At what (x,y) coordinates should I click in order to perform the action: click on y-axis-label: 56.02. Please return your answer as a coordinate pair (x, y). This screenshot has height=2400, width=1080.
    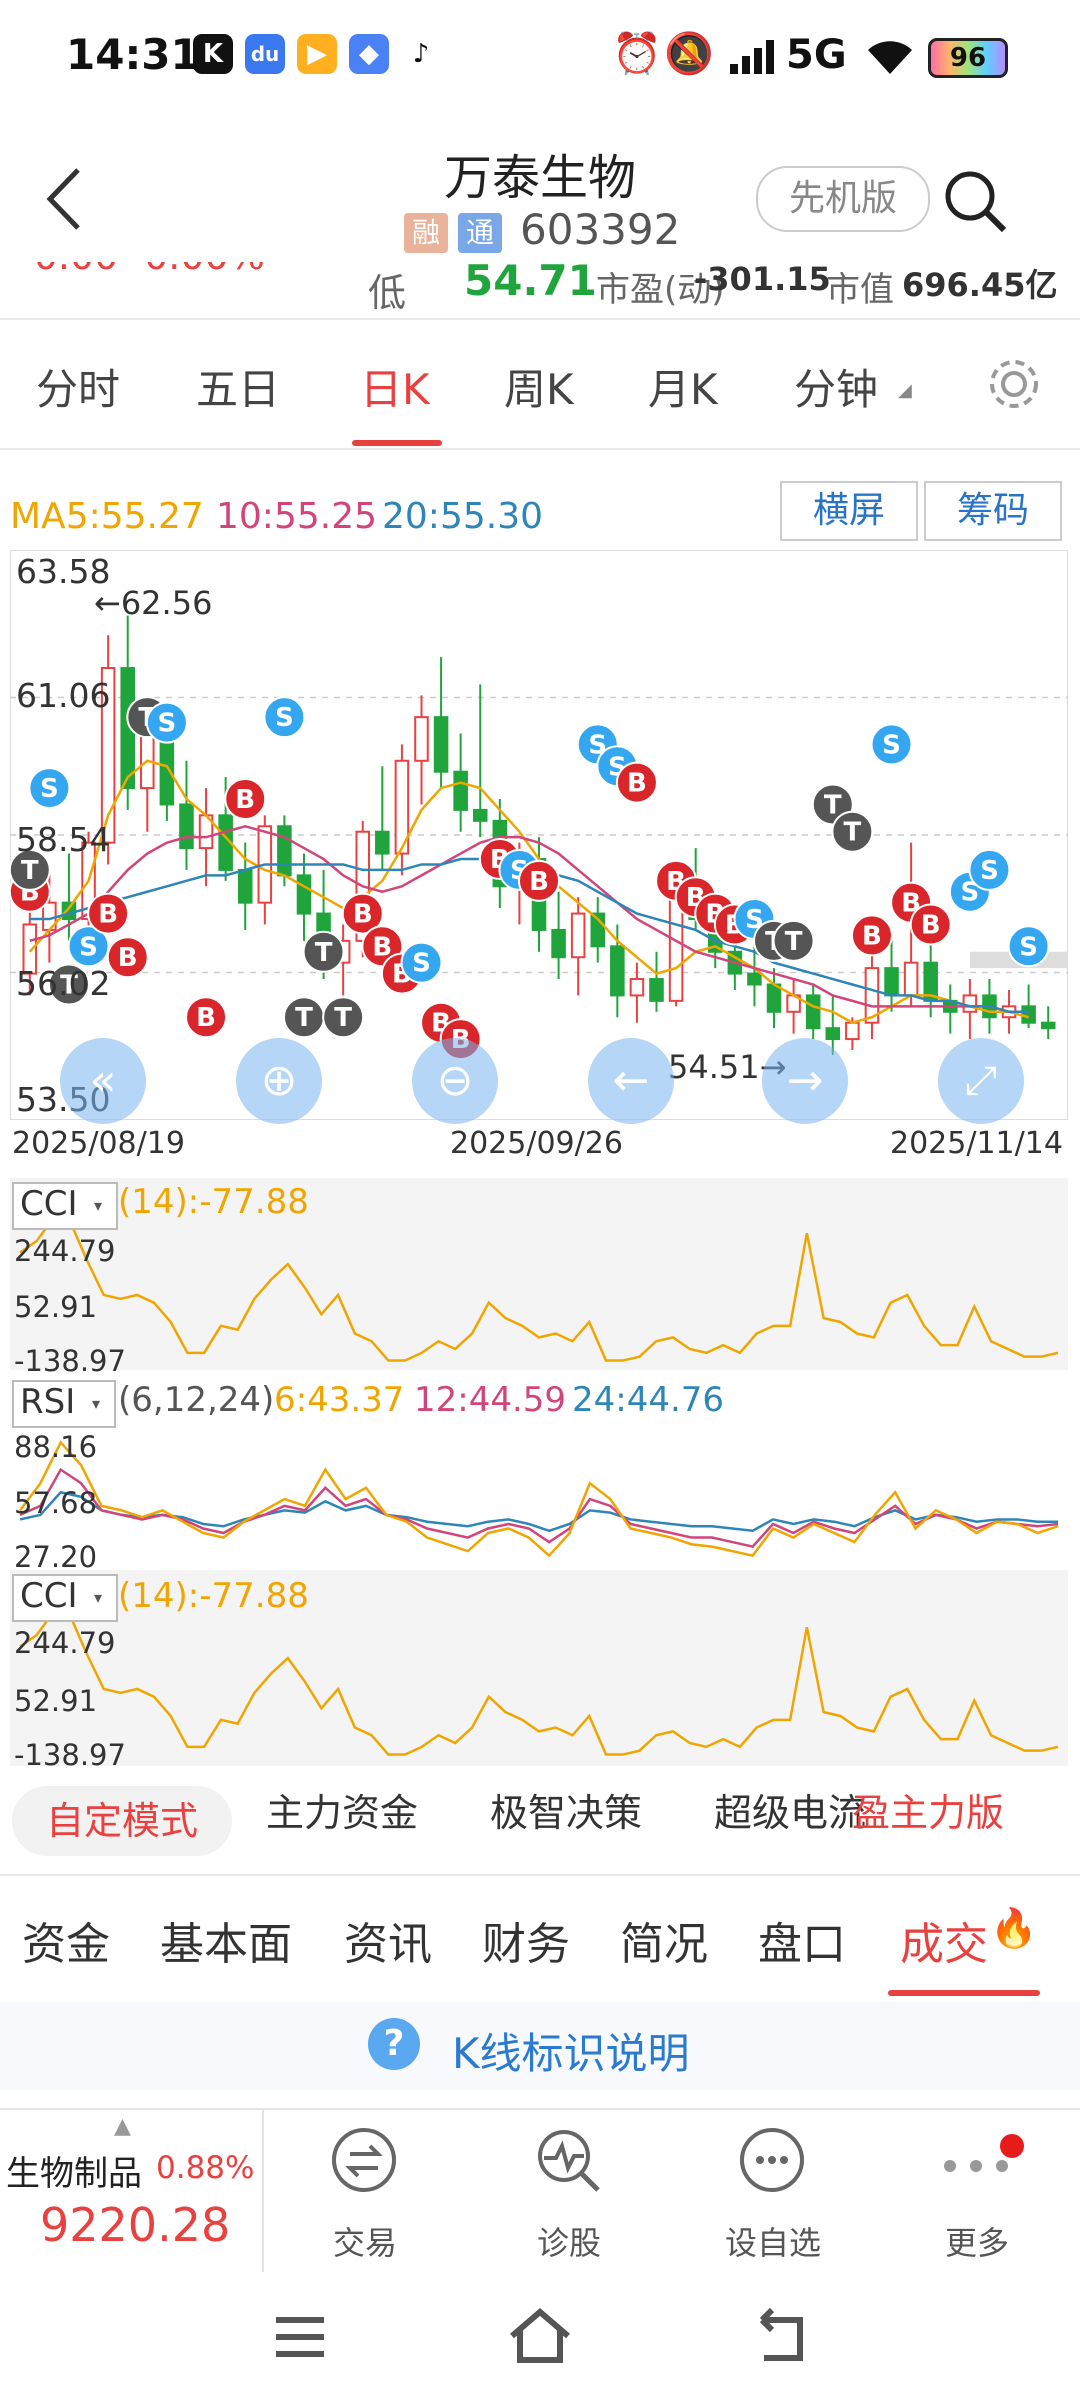
    Looking at the image, I should click on (63, 983).